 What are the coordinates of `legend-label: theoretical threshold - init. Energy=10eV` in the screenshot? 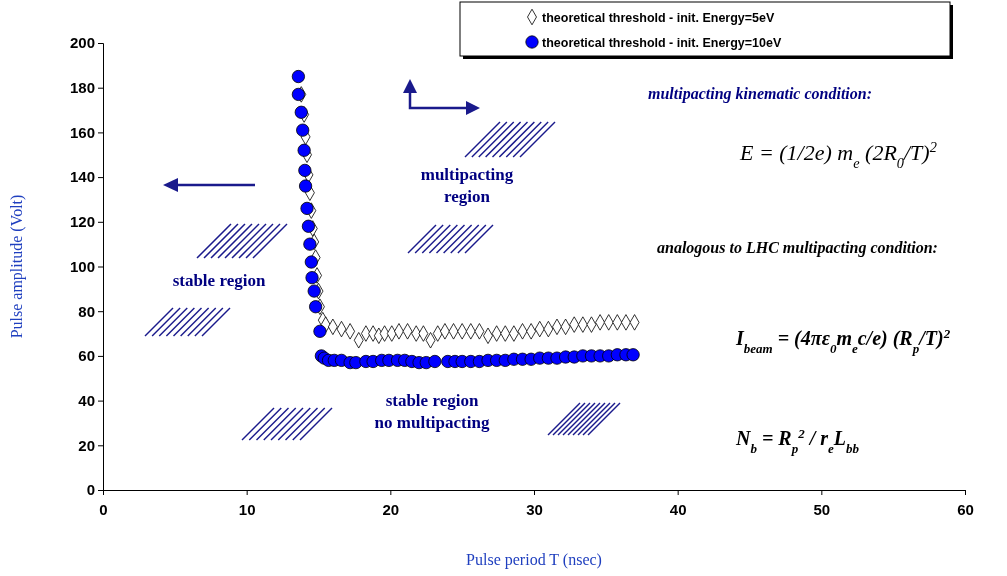 It's located at (662, 42).